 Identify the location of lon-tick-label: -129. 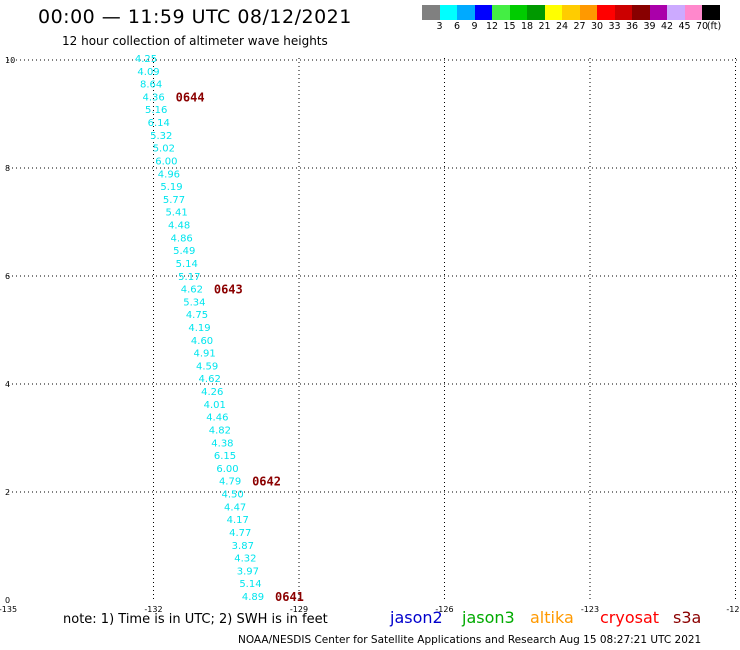
(299, 609).